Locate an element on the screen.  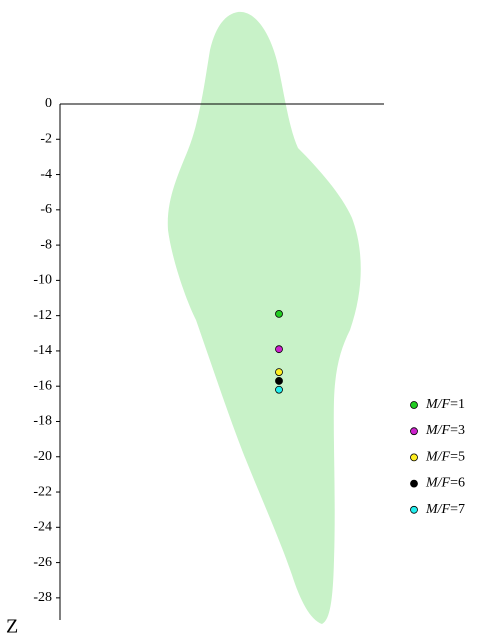
y-tick-label: -2 is located at coordinates (46, 138).